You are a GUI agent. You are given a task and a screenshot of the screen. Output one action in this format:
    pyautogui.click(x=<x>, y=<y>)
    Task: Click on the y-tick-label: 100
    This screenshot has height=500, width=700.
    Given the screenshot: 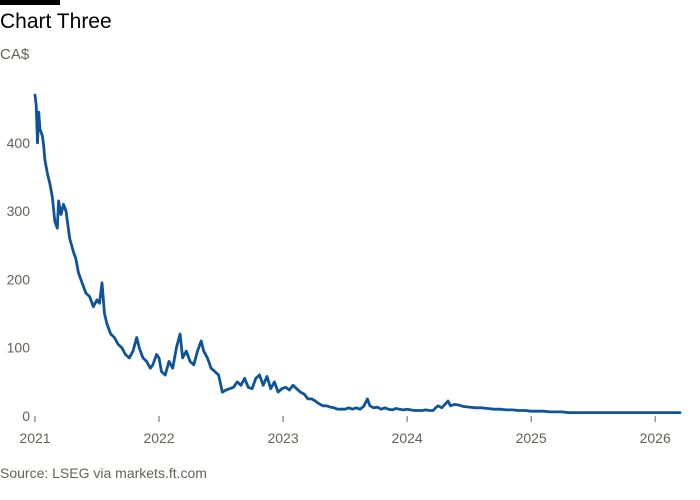 What is the action you would take?
    pyautogui.click(x=19, y=348)
    